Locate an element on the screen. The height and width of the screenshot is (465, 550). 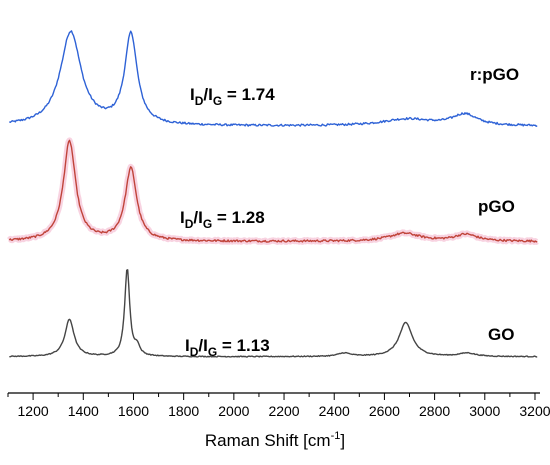
intensity-ratio-label: ID/IG = 1.28 is located at coordinates (222, 219).